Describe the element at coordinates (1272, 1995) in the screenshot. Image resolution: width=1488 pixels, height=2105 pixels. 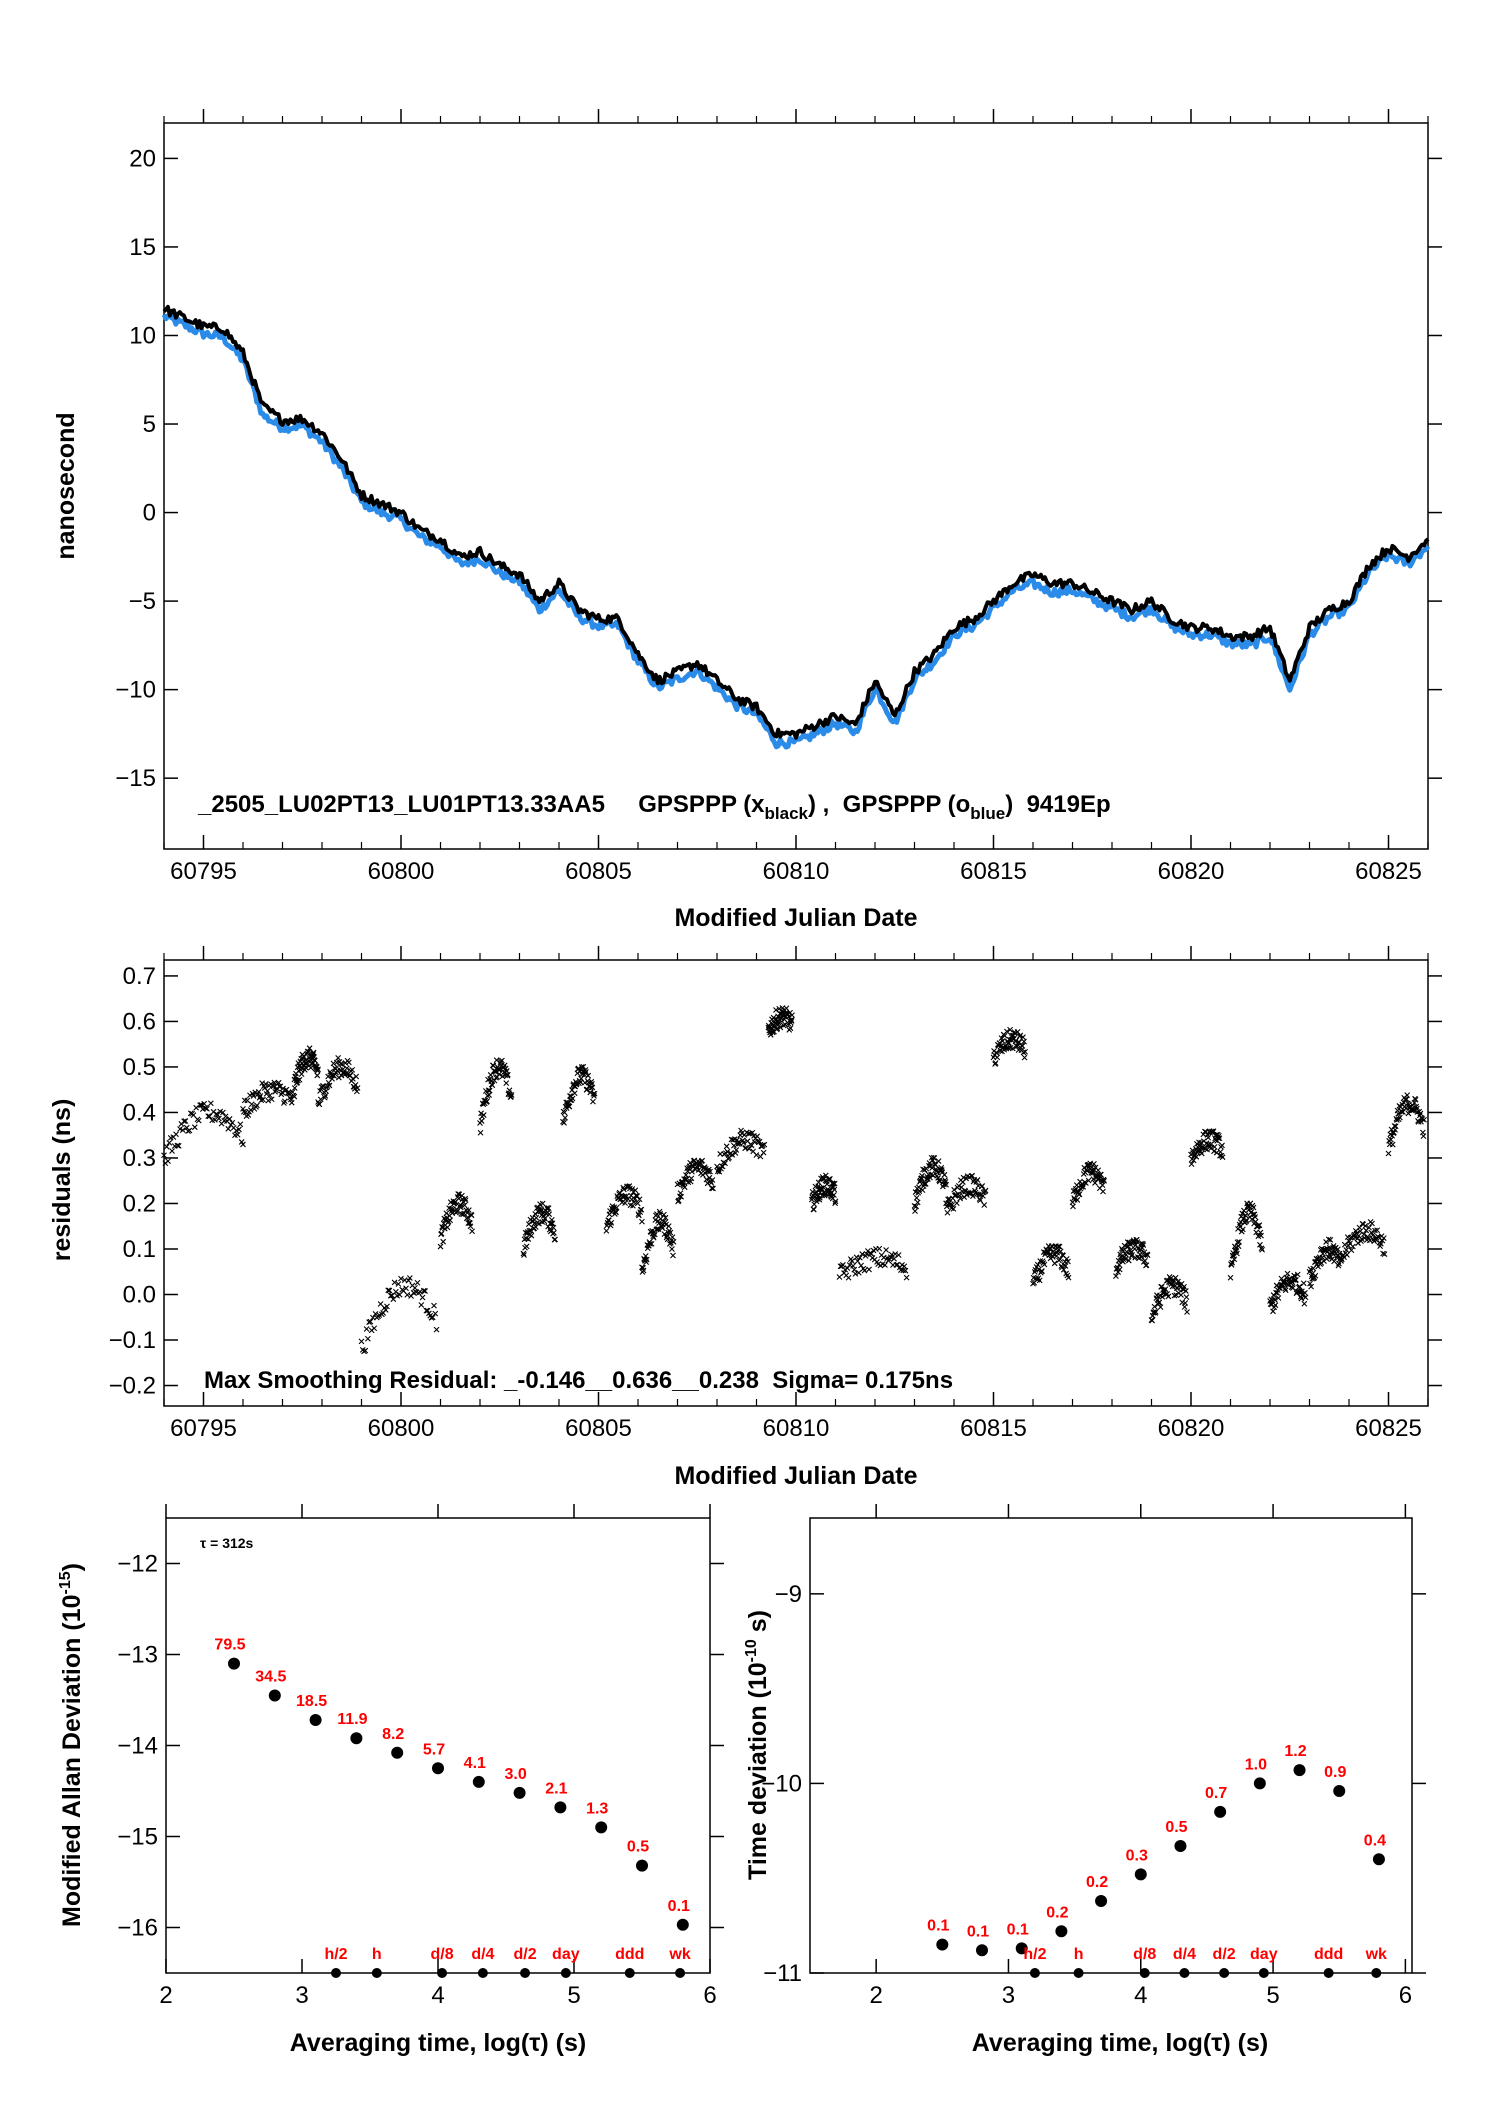
I see `tdev-xtick-label: 5` at that location.